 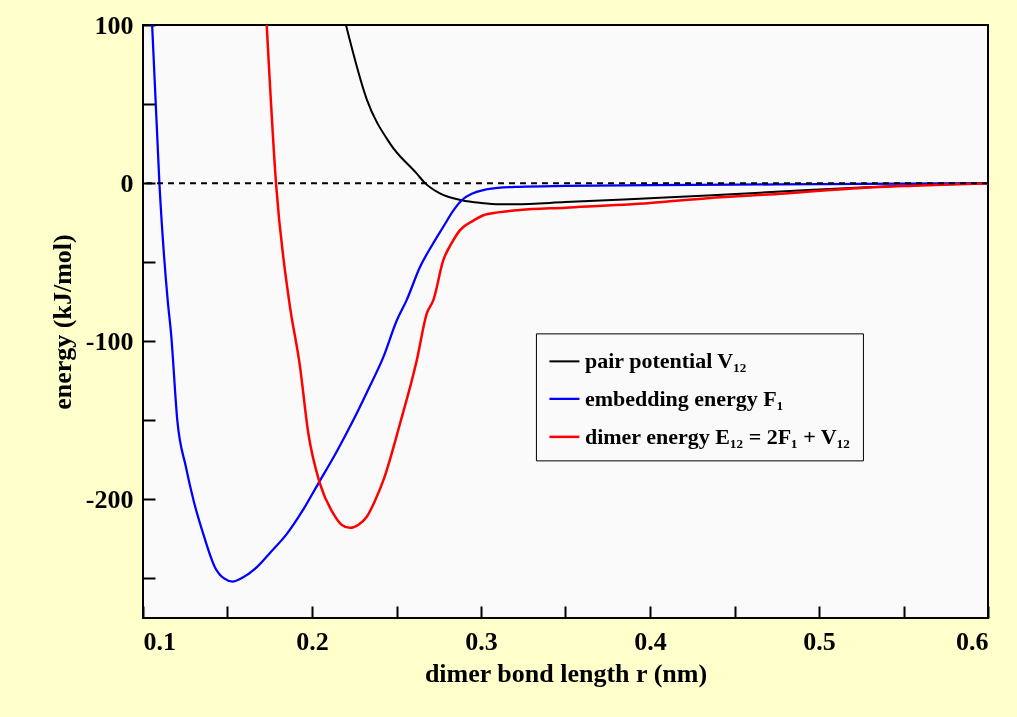 I want to click on x-tick-label: 0.1, so click(x=159, y=641).